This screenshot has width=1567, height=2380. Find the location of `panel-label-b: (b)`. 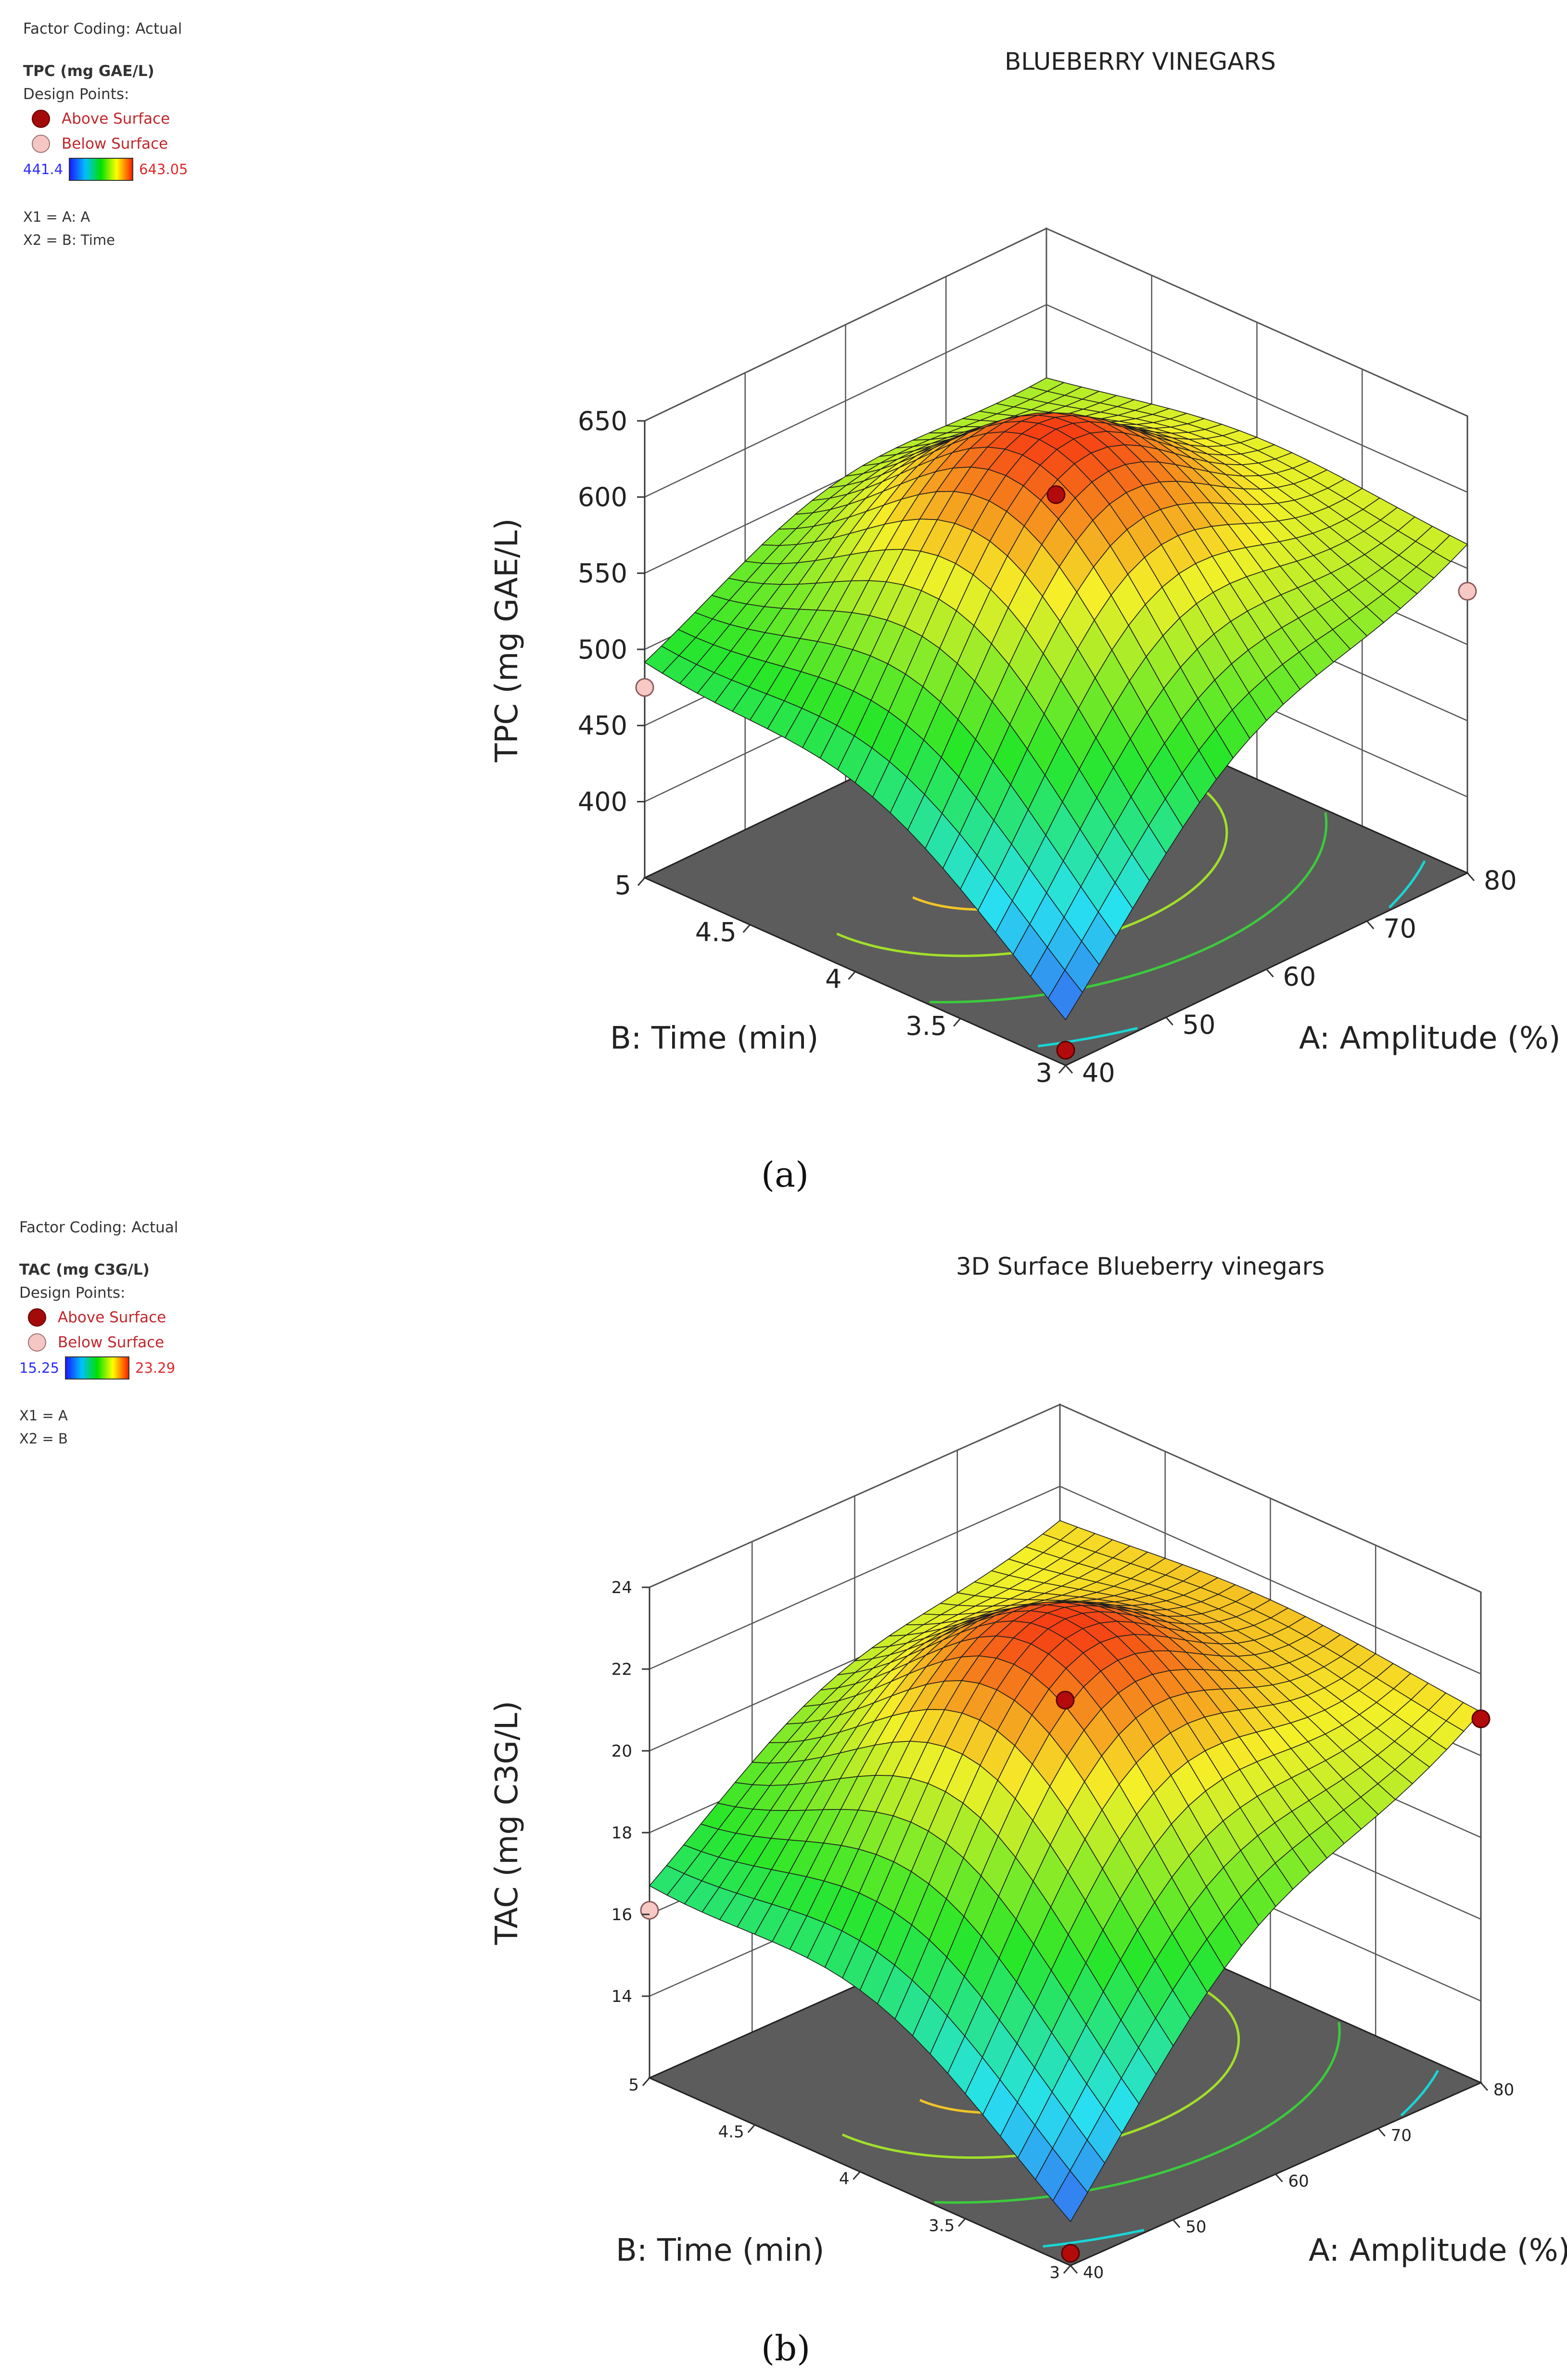

panel-label-b: (b) is located at coordinates (786, 2348).